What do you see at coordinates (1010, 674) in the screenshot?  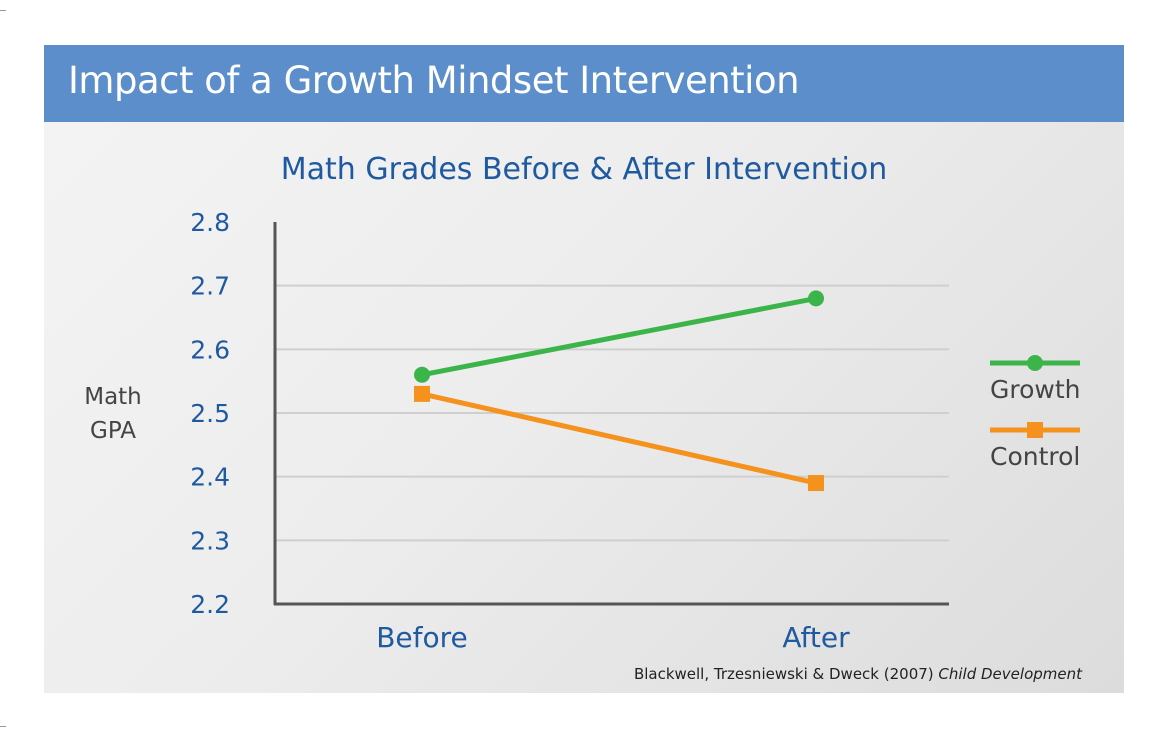 I see `source-journal: Child Development` at bounding box center [1010, 674].